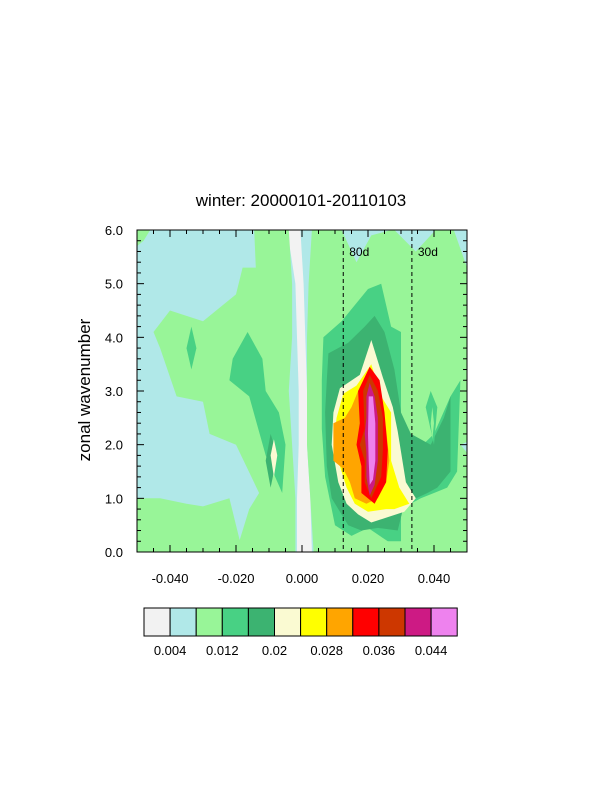 This screenshot has width=607, height=787. Describe the element at coordinates (379, 650) in the screenshot. I see `colorbar-label: 0.036` at that location.